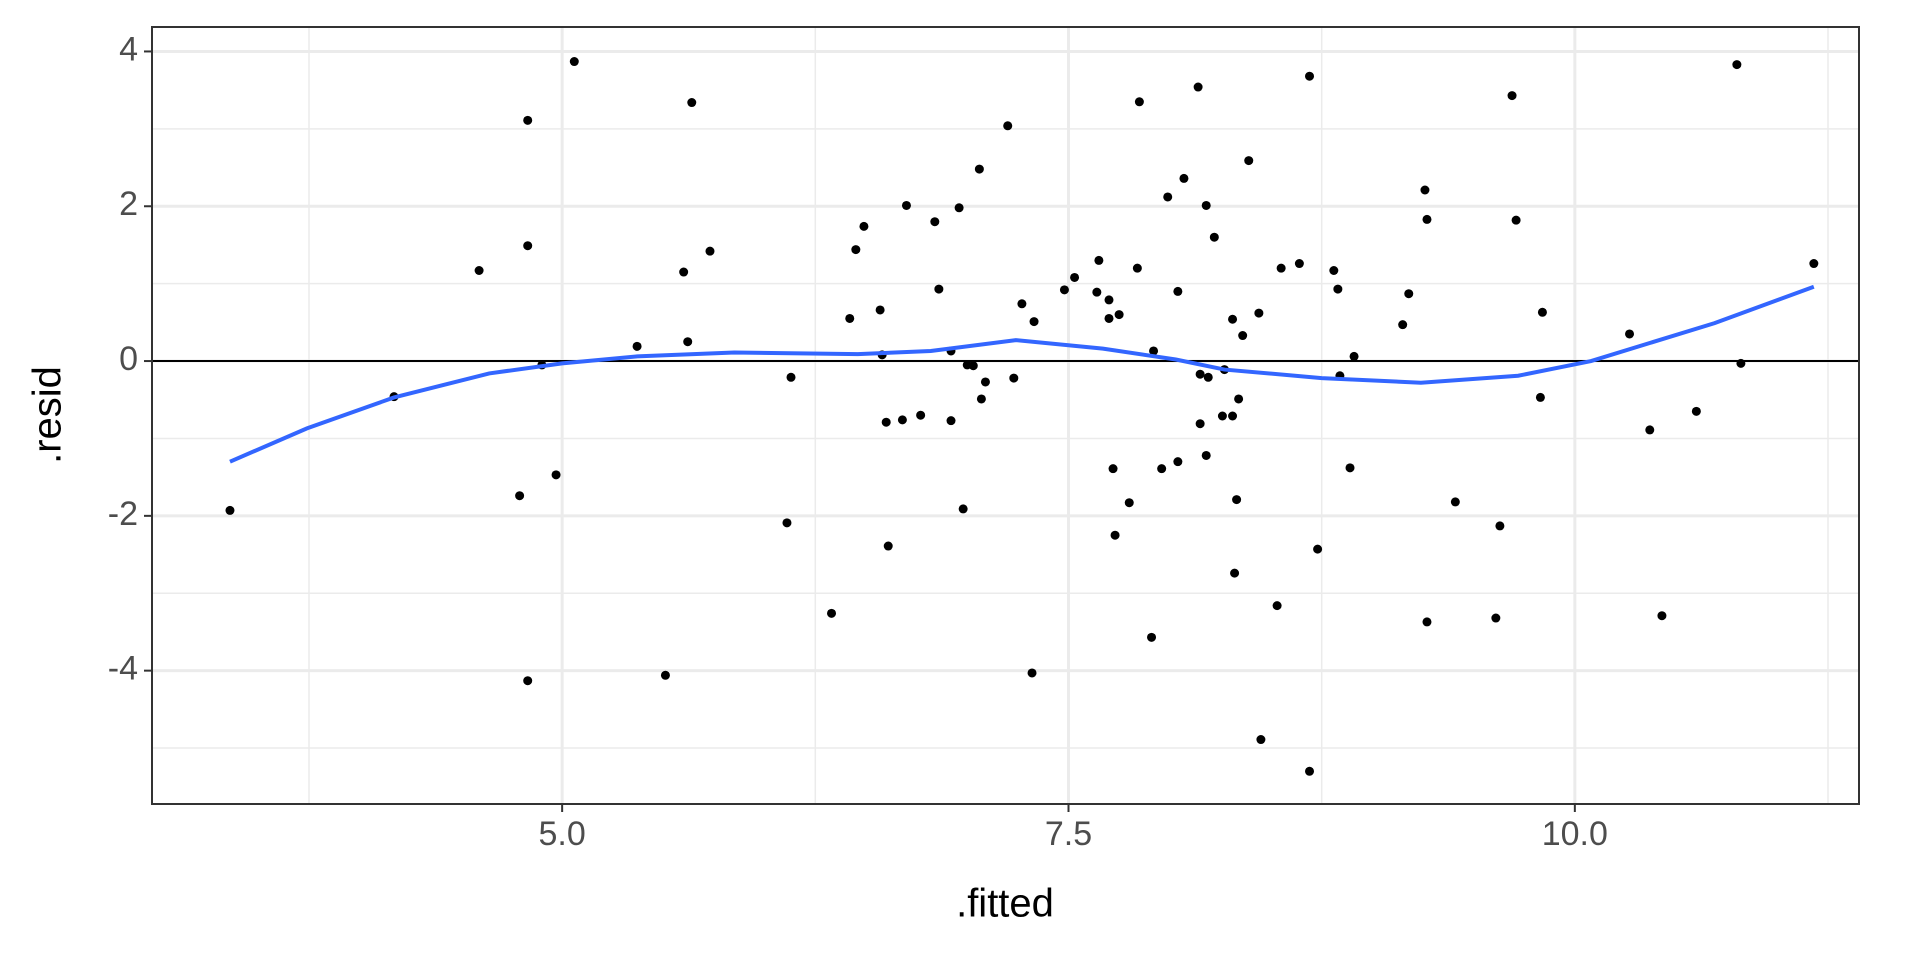 This screenshot has height=965, width=1920. Describe the element at coordinates (128, 49) in the screenshot. I see `y-tick-label: 4` at that location.